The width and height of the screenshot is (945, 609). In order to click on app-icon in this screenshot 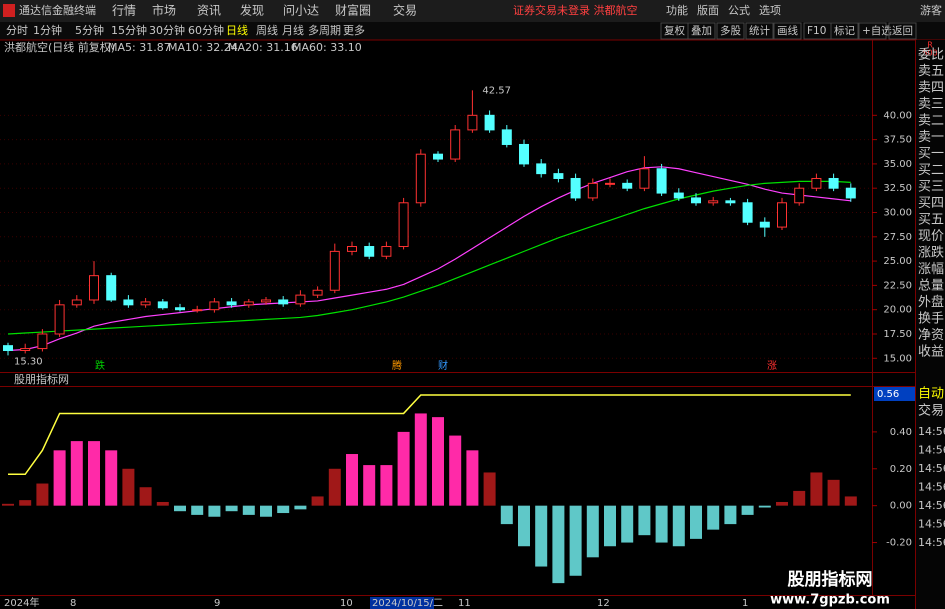, I will do `click(9, 10)`.